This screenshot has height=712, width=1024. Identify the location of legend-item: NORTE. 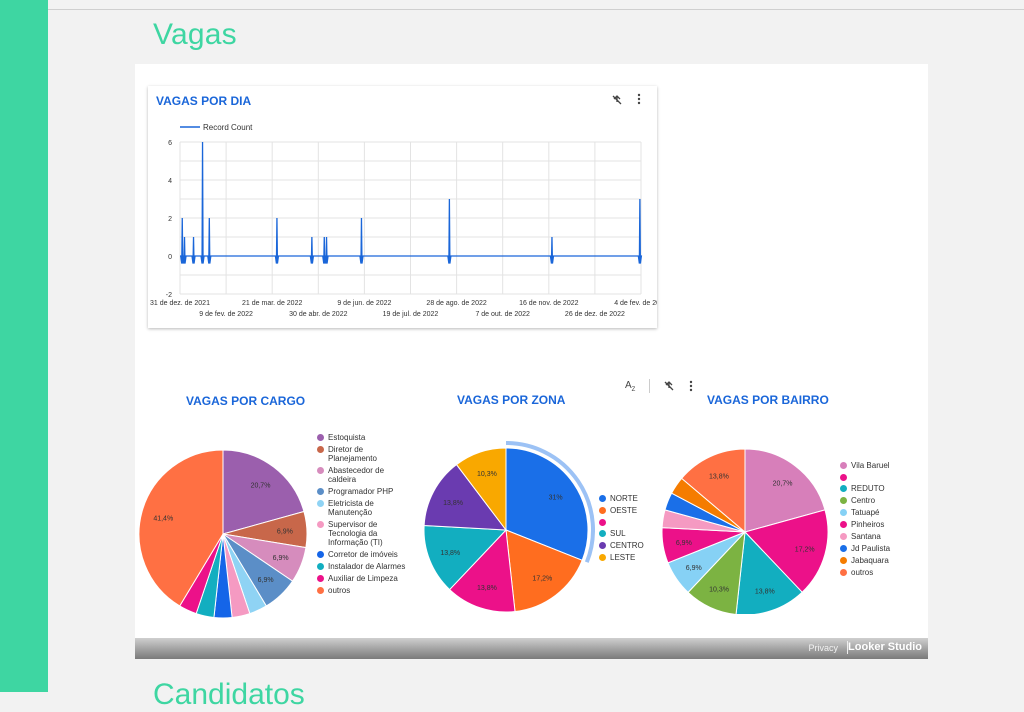
(634, 498).